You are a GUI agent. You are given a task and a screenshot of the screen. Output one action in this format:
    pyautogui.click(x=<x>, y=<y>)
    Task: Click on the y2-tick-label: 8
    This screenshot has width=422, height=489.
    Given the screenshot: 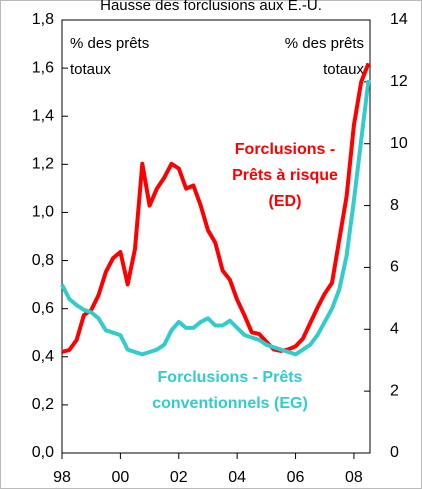 What is the action you would take?
    pyautogui.click(x=394, y=205)
    